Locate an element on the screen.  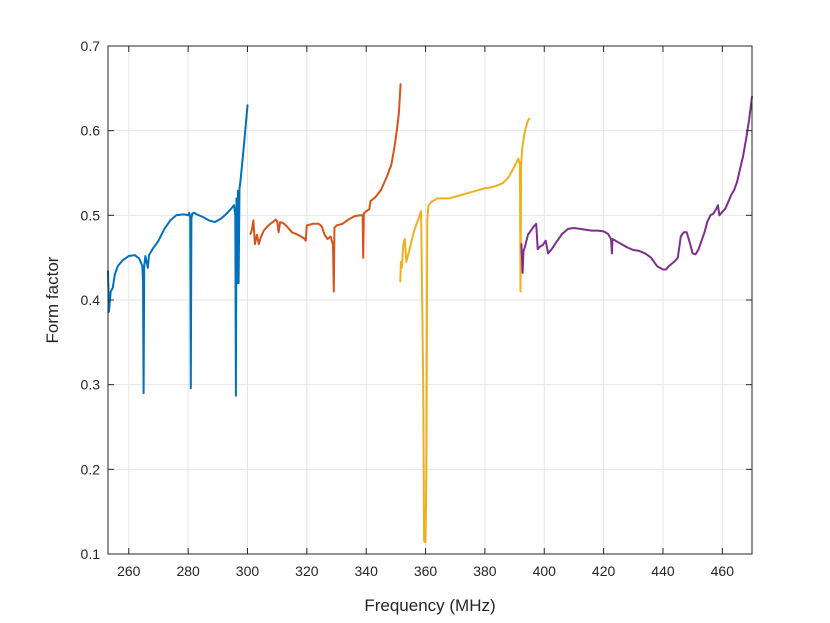
x-tick-label: 460 is located at coordinates (723, 571).